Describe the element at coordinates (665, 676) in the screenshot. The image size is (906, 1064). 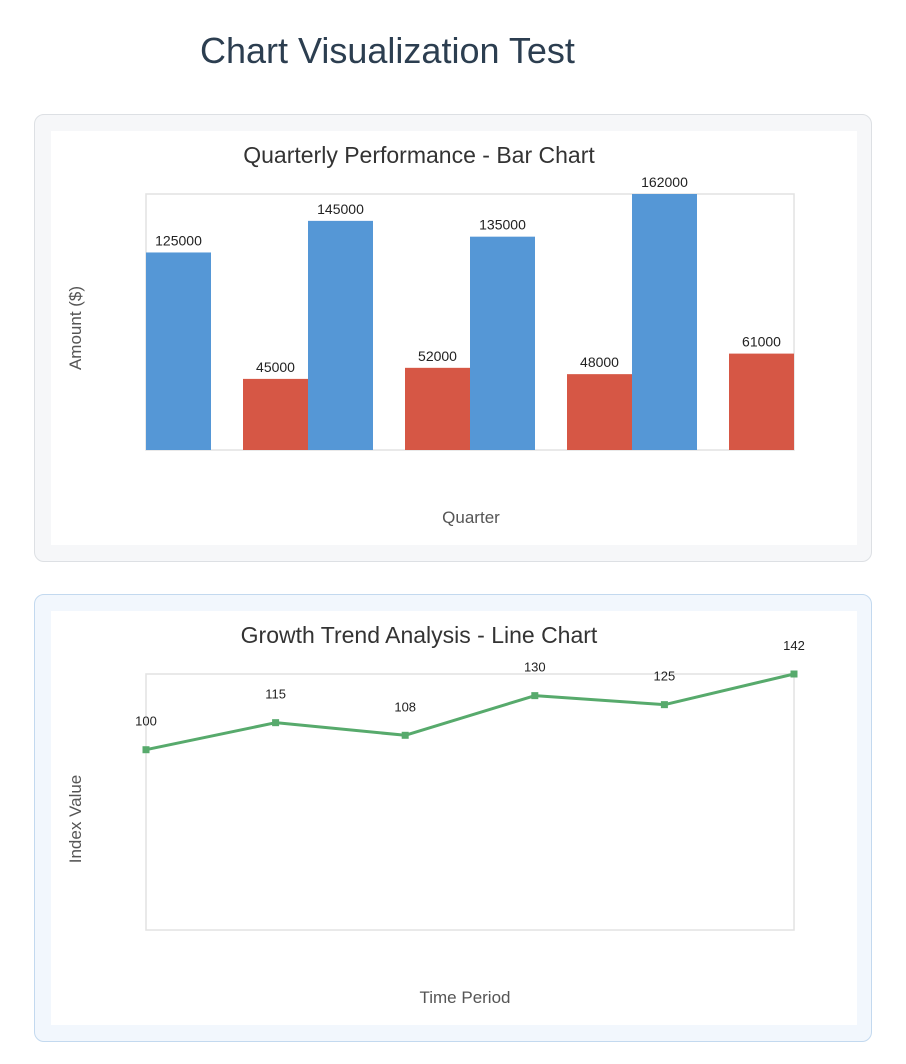
I see `point-value-label: 125` at that location.